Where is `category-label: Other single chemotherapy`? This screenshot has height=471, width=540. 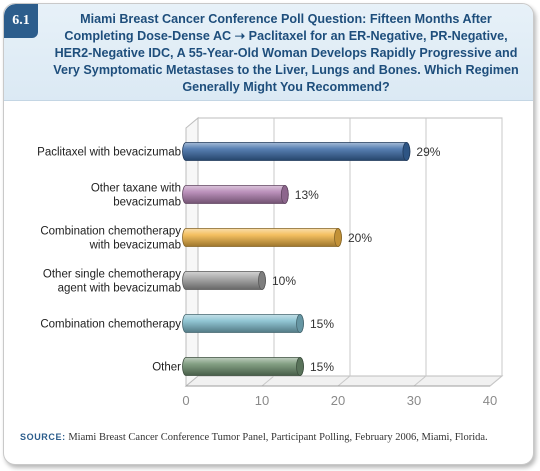
category-label: Other single chemotherapy is located at coordinates (112, 275).